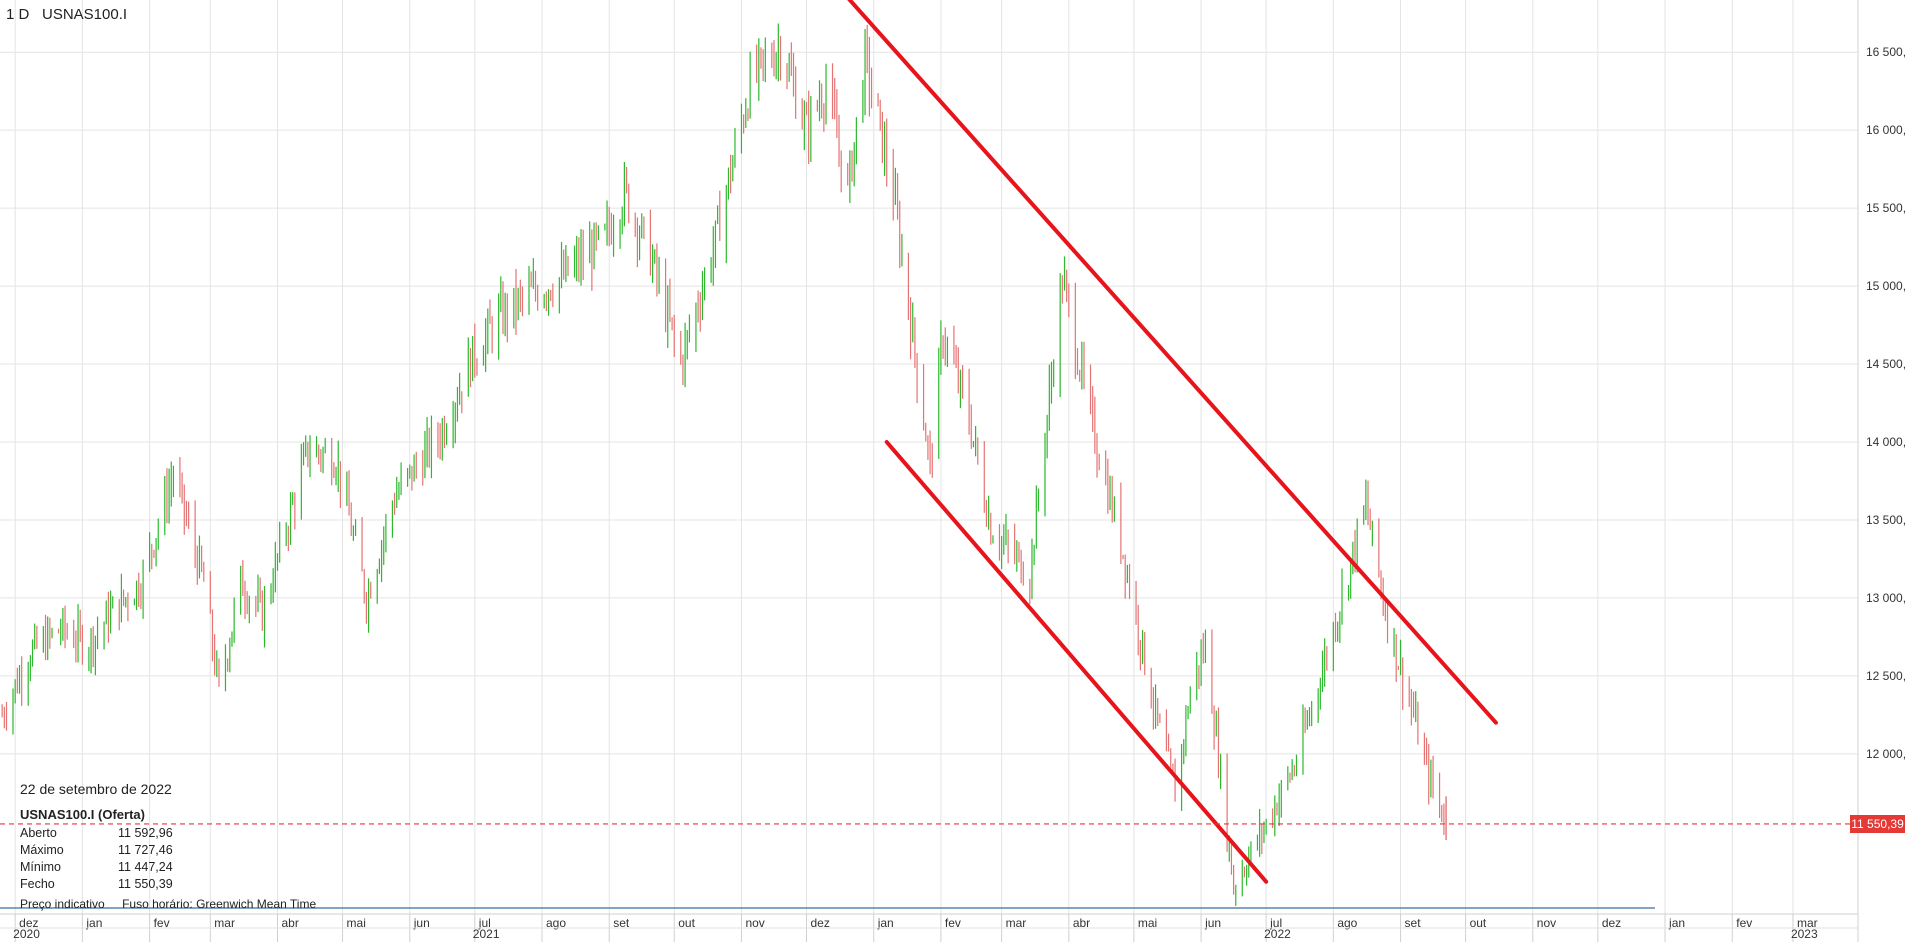 The width and height of the screenshot is (1905, 942). I want to click on year-tick-label: 2020, so click(26, 934).